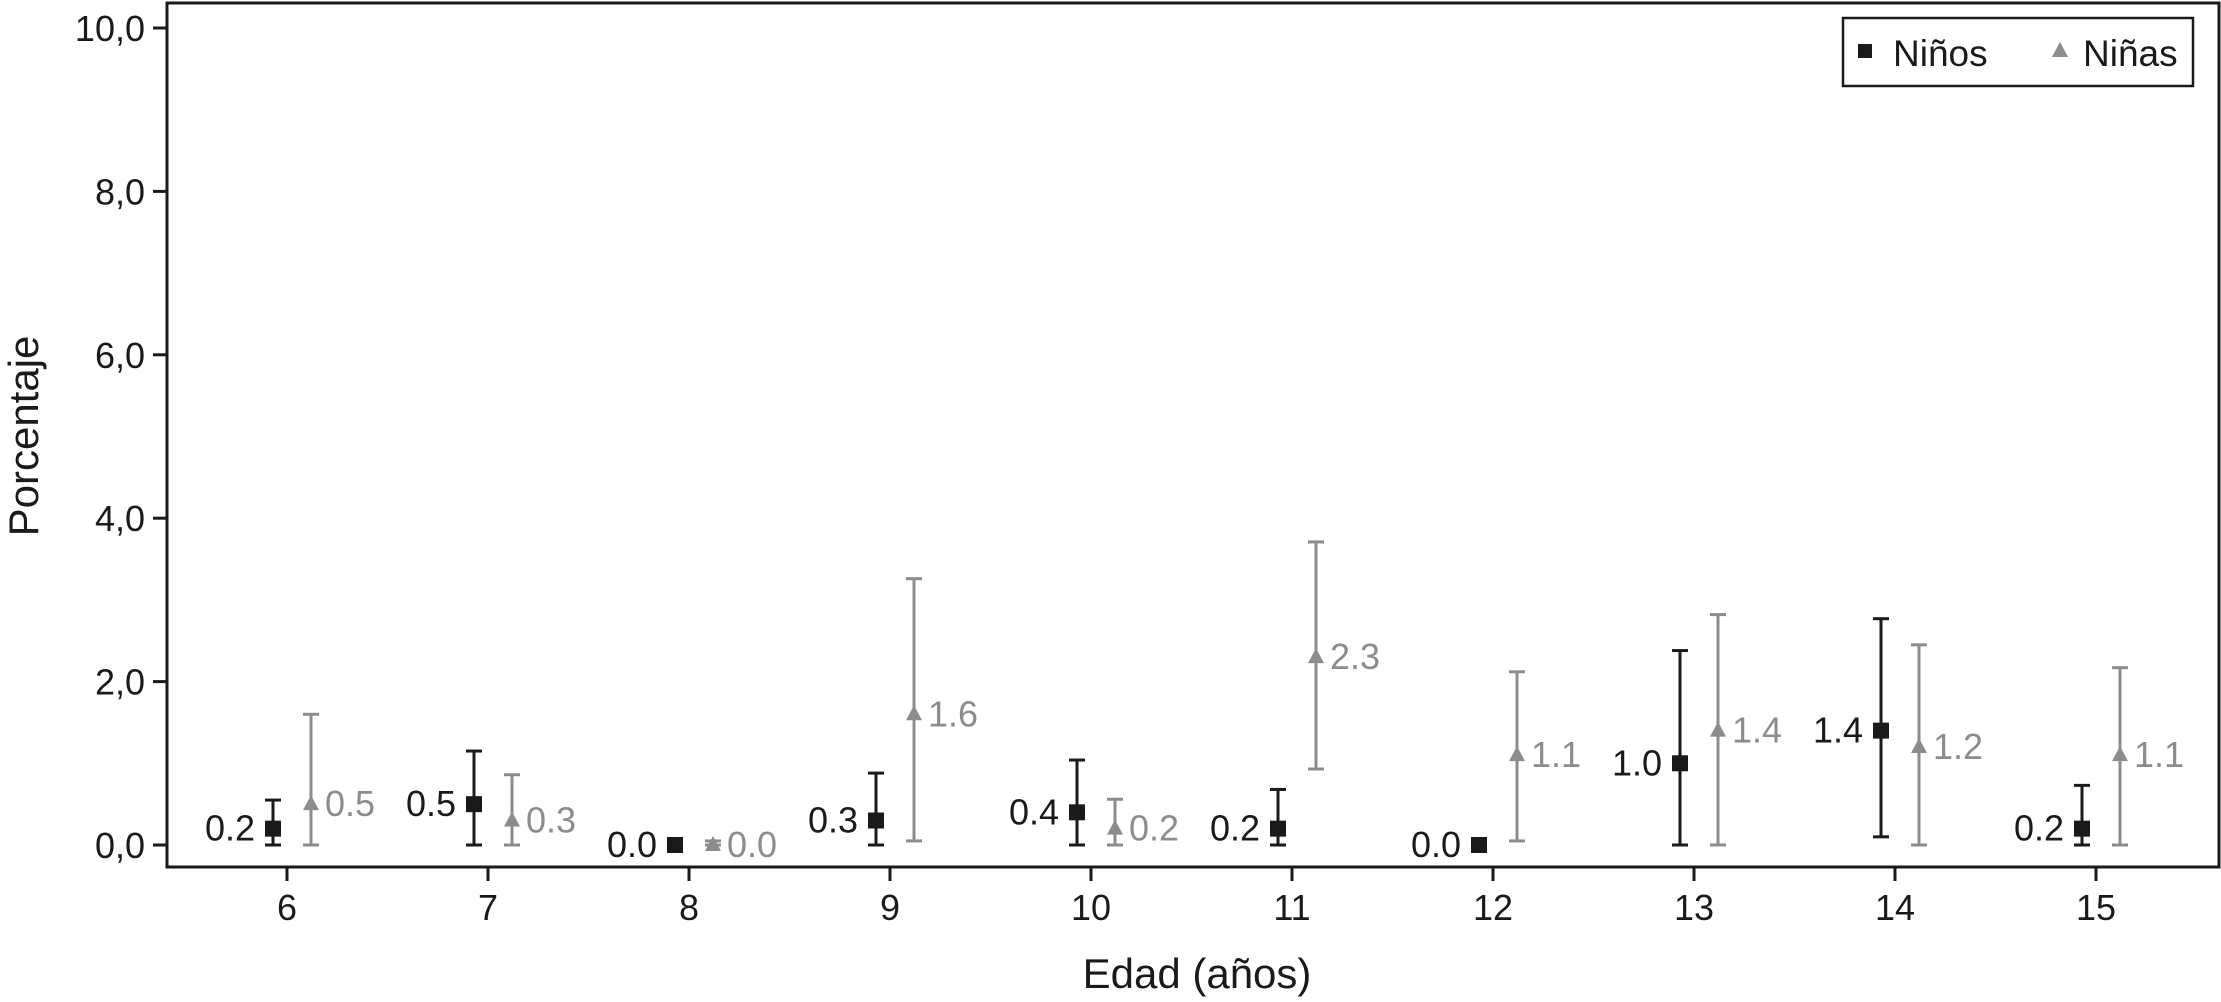 This screenshot has height=1002, width=2221. I want to click on legend-triangle-marker, so click(2060, 49).